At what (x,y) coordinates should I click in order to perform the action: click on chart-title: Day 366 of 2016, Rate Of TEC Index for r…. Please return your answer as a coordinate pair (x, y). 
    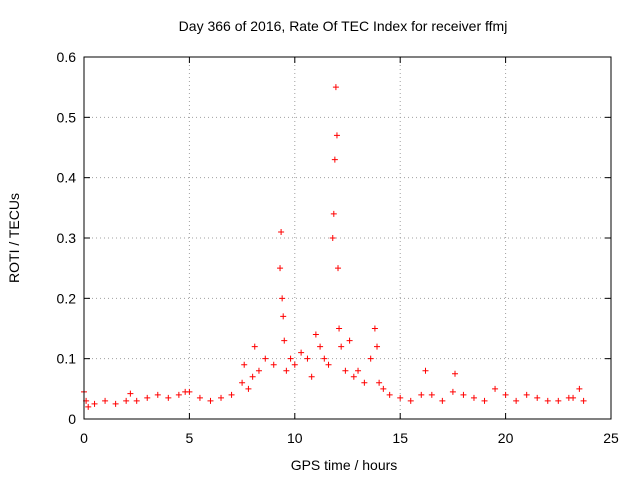
    Looking at the image, I should click on (343, 26).